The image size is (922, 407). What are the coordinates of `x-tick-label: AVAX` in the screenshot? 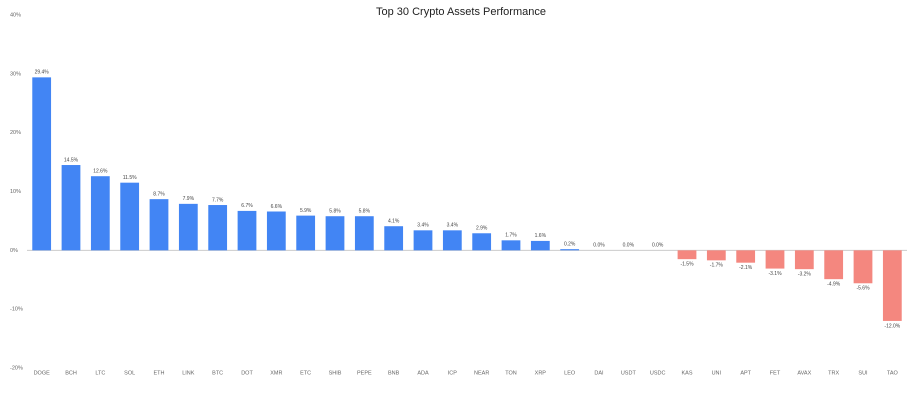 It's located at (804, 373).